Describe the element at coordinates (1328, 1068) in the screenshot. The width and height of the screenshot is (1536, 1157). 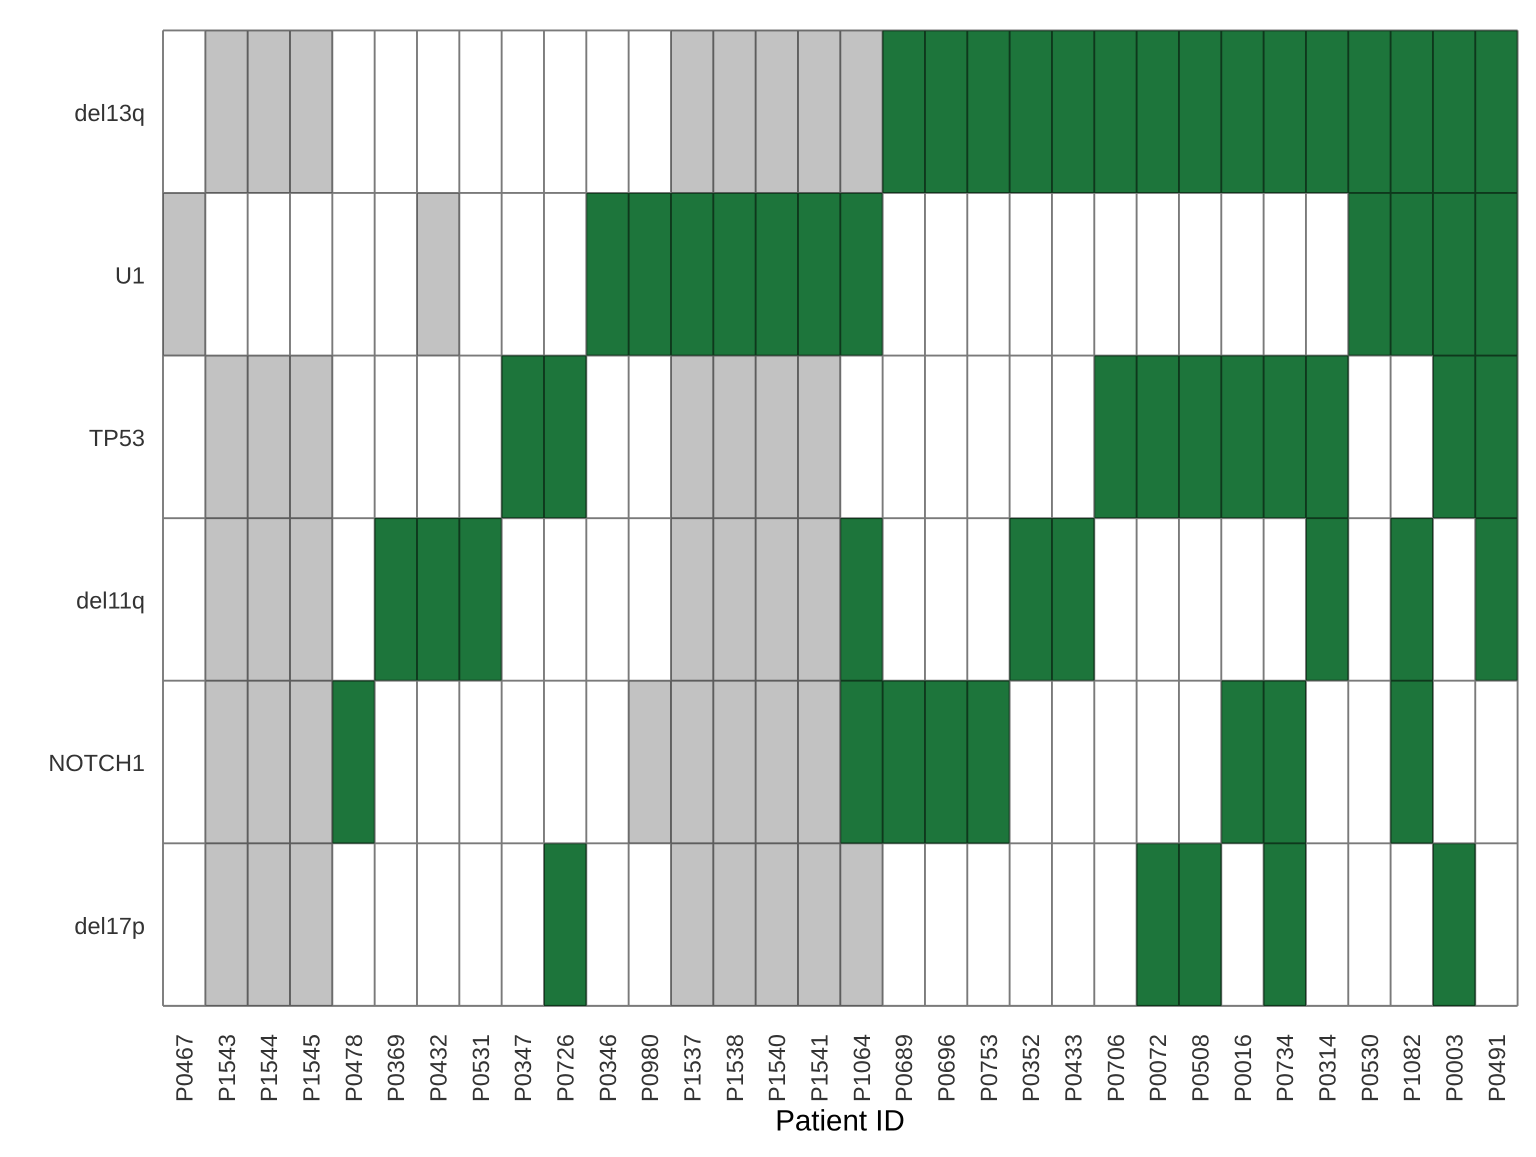
I see `svg-text: P0314` at that location.